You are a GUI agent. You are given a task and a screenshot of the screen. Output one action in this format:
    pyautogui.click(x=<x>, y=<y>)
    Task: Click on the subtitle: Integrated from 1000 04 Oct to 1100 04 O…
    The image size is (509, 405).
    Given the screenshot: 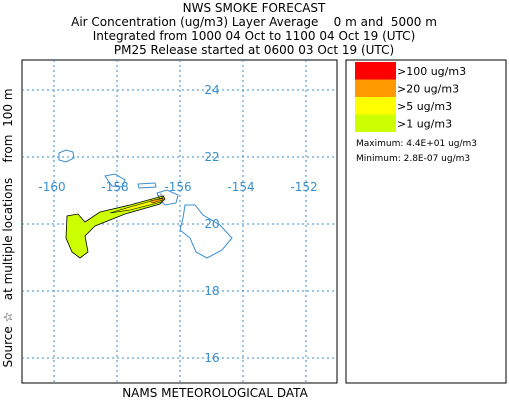 What is the action you would take?
    pyautogui.click(x=254, y=36)
    